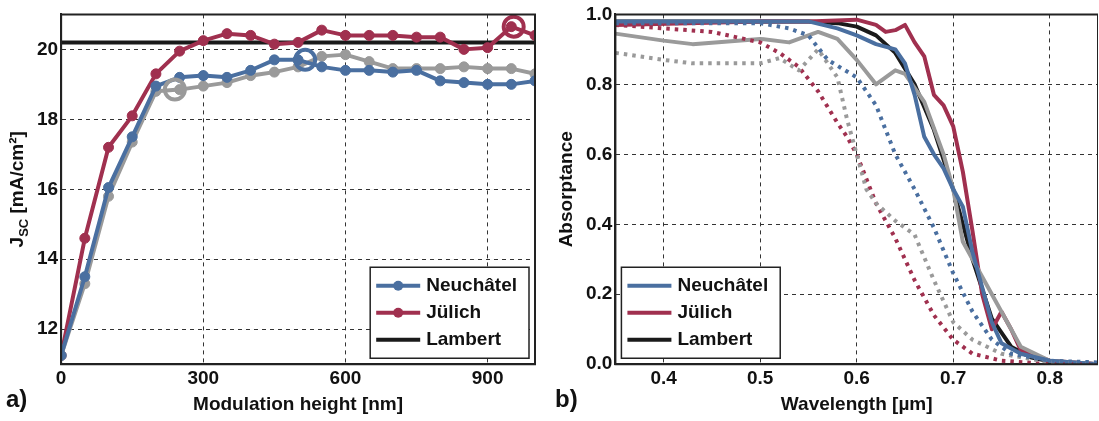 This screenshot has width=1099, height=421. What do you see at coordinates (599, 153) in the screenshot?
I see `y-tick-label: 0.6` at bounding box center [599, 153].